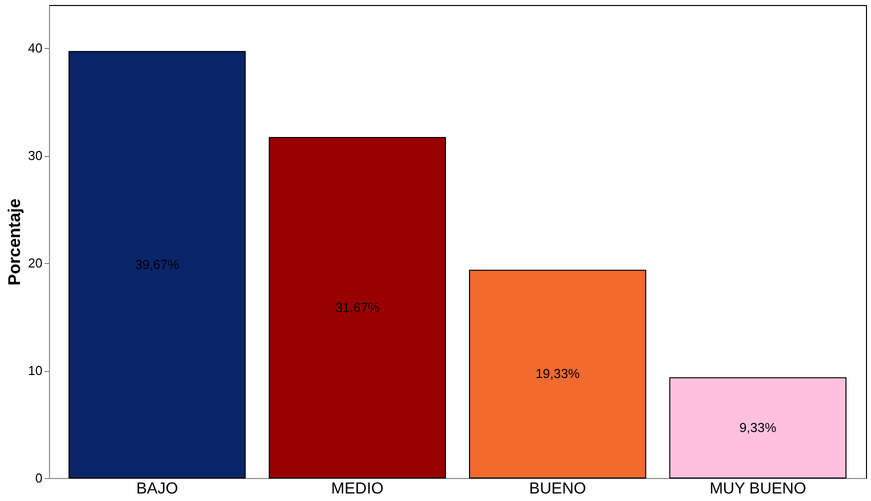  I want to click on data-label: 31,67%, so click(357, 307).